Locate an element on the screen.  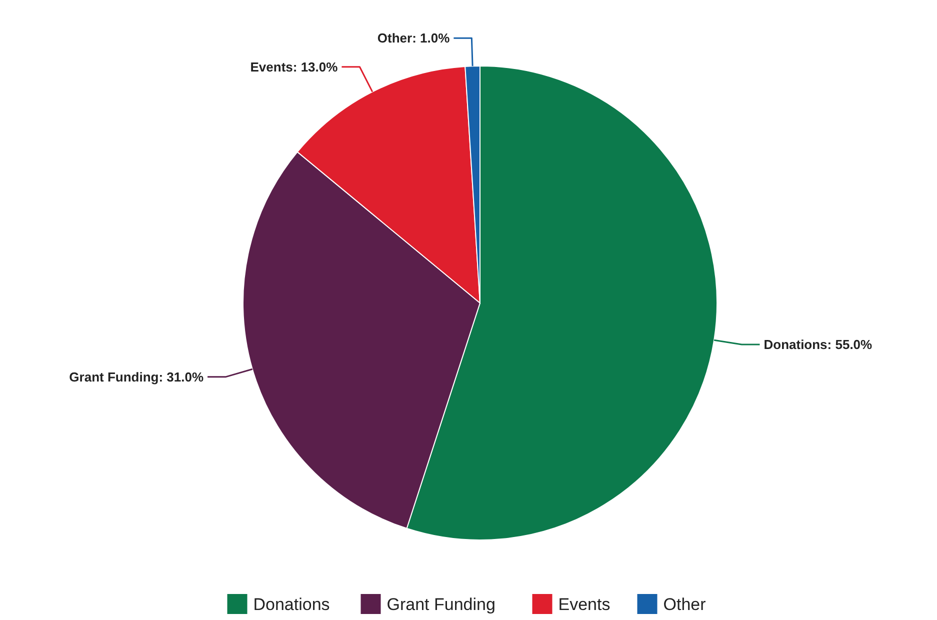
data-label: Grant Funding: 31.0% is located at coordinates (136, 376).